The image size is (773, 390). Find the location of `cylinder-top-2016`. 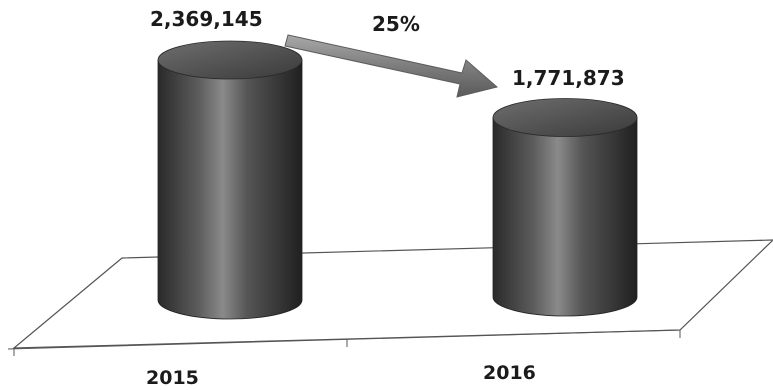

cylinder-top-2016 is located at coordinates (565, 117).